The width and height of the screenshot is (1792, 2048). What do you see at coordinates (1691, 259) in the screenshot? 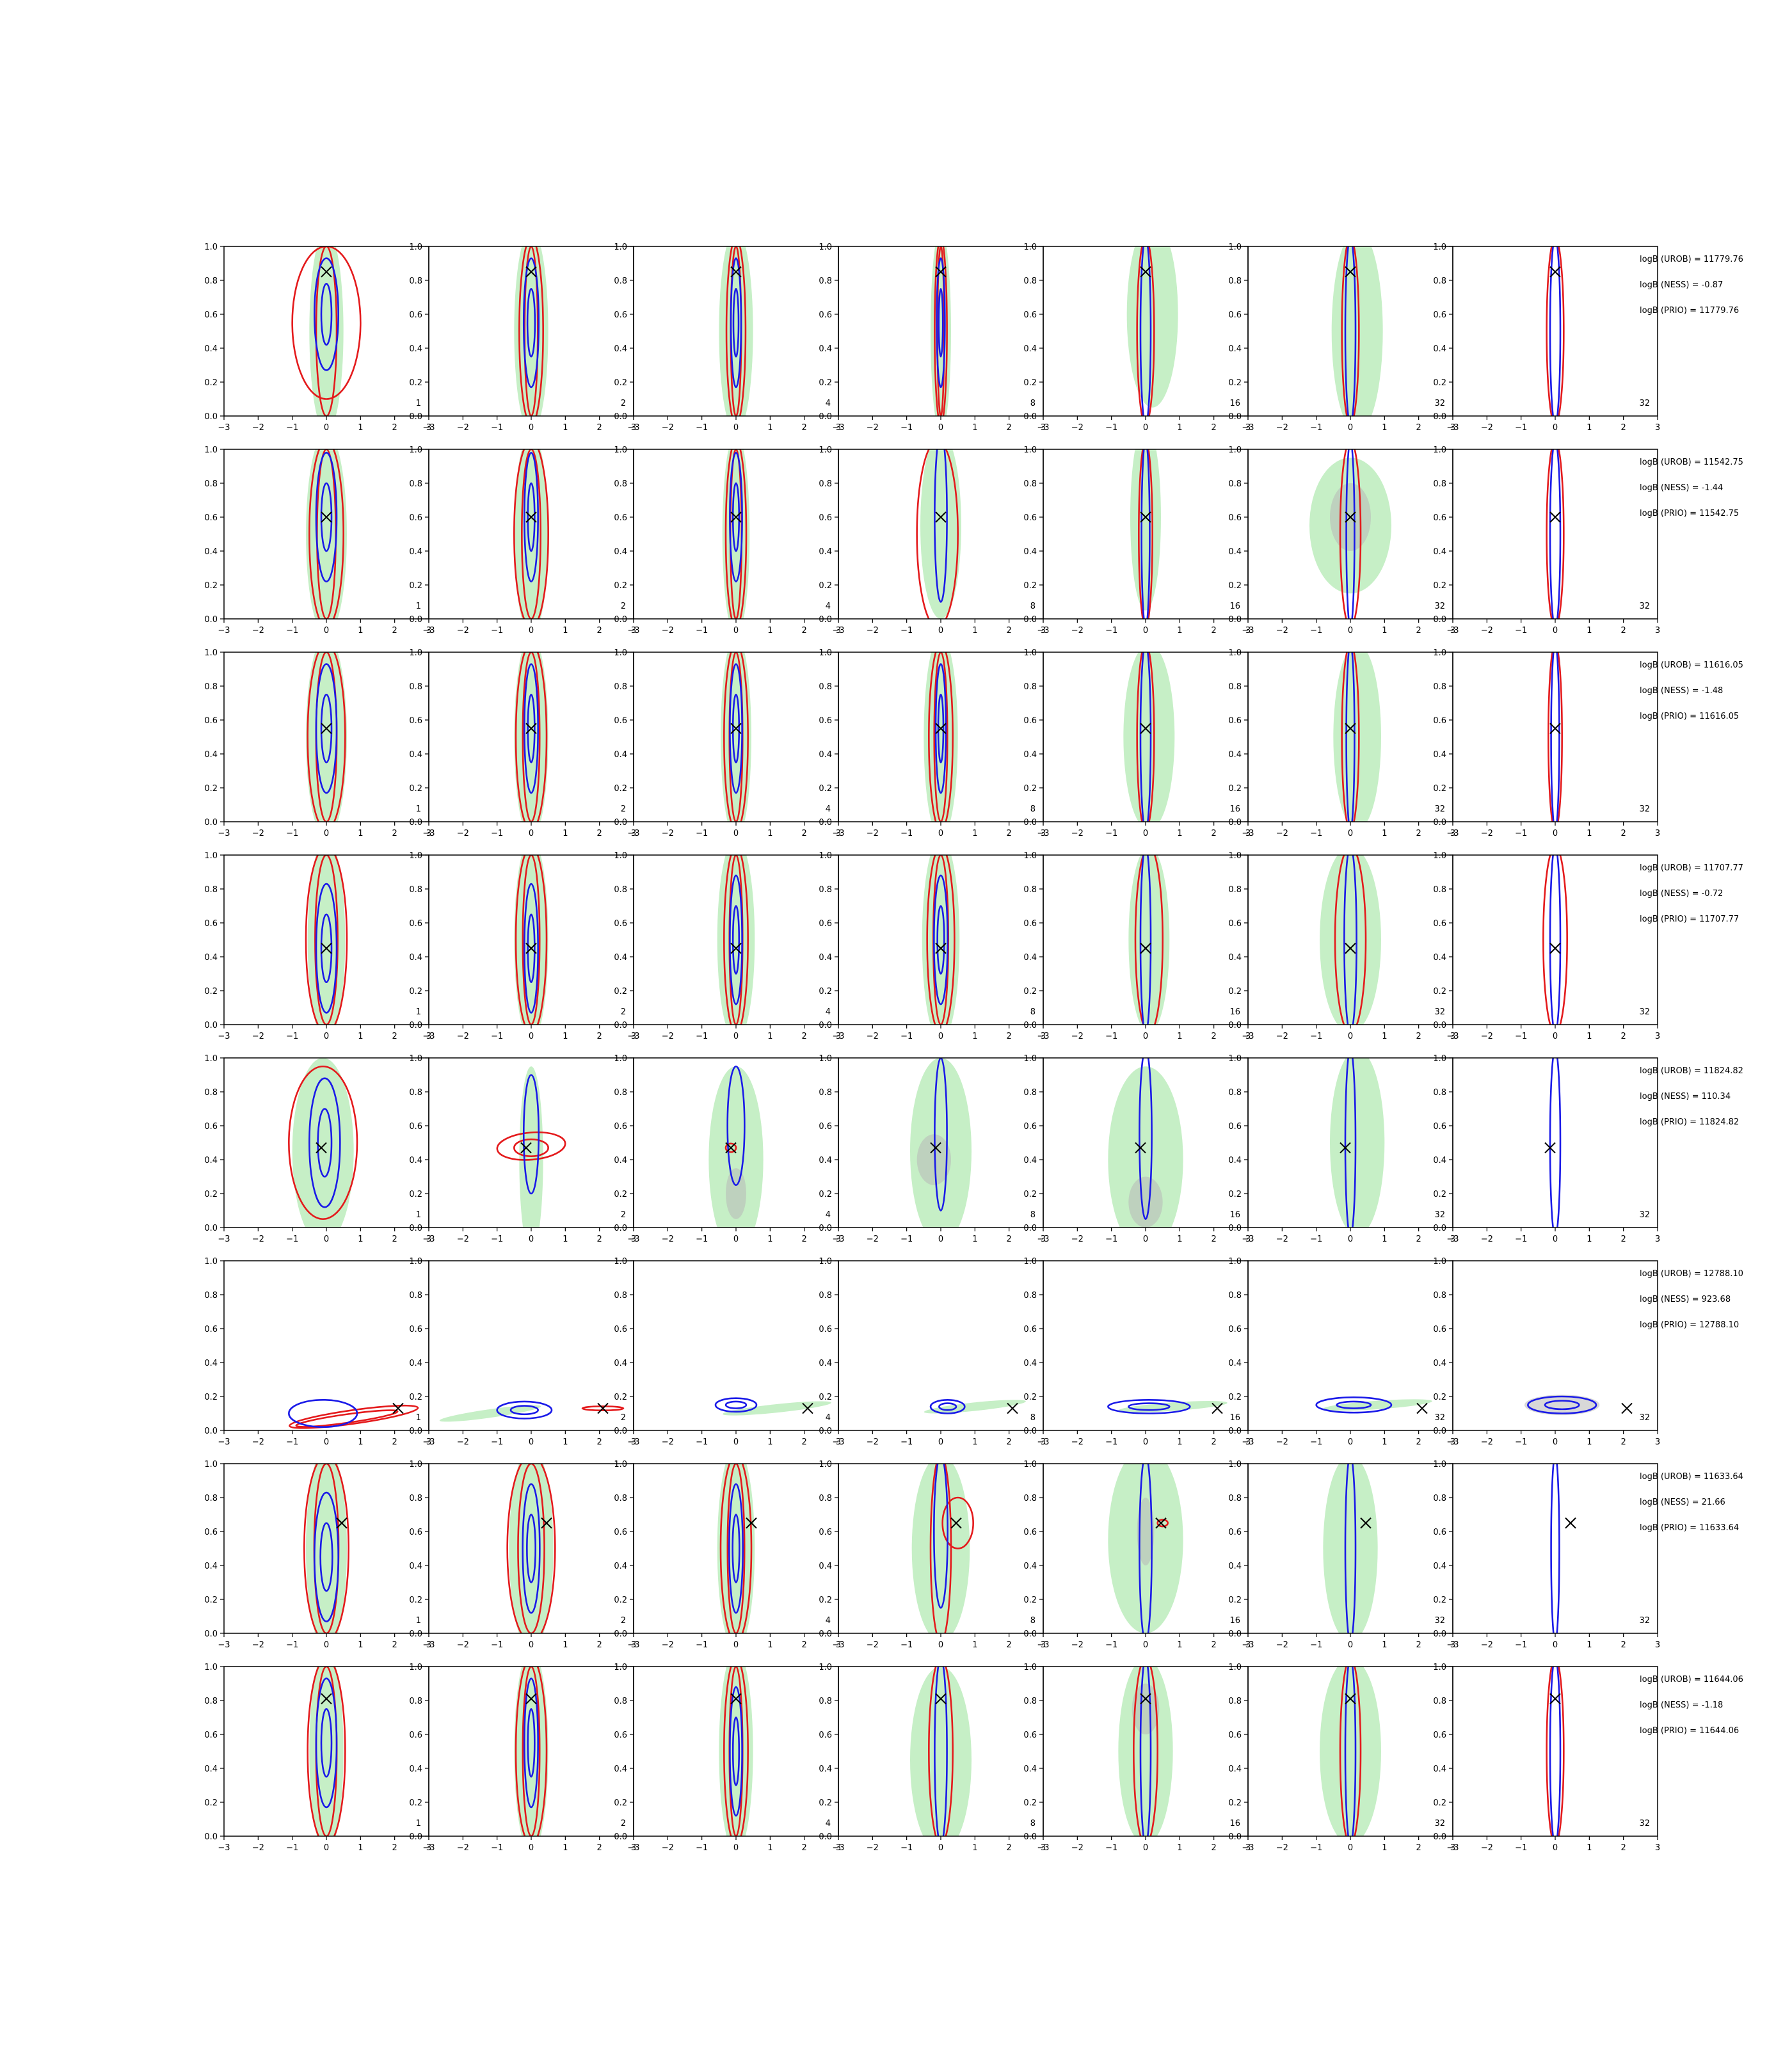
I see `logb-annotation: logB (UROB) = 11779.76` at bounding box center [1691, 259].